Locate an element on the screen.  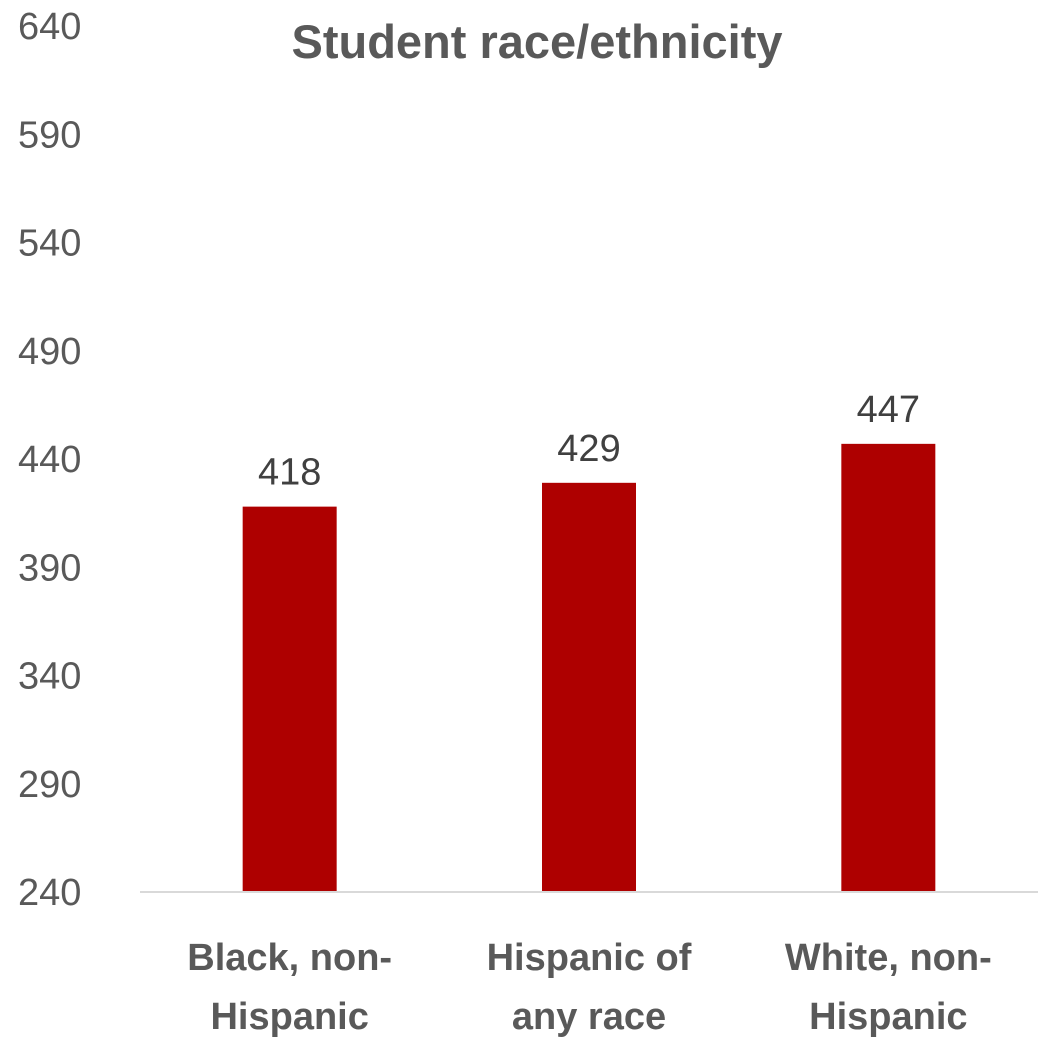
y-tick-label: 540 is located at coordinates (49, 244).